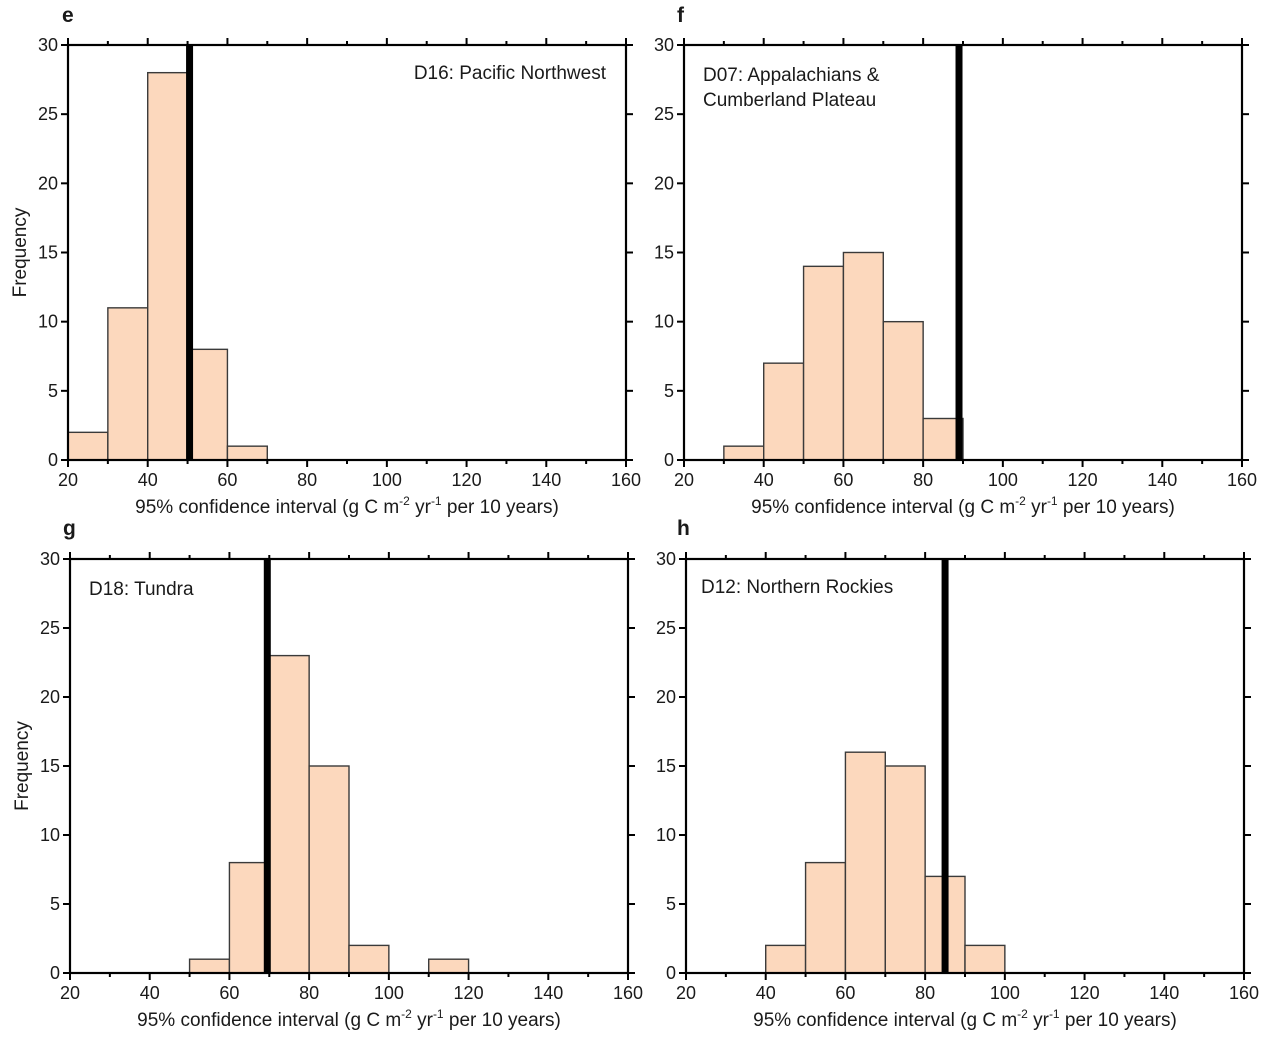 The image size is (1270, 1039). I want to click on region-label: Cumberland Plateau, so click(789, 100).